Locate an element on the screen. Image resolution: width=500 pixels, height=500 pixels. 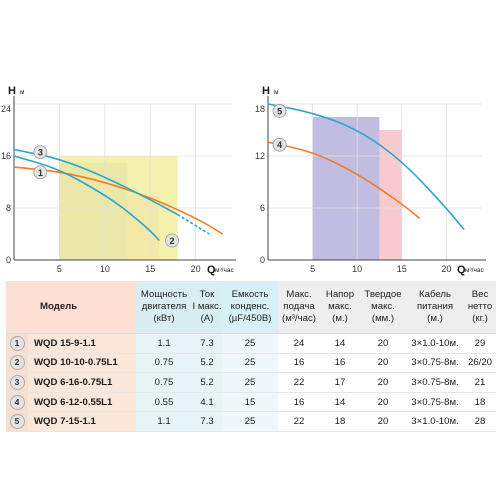
series-badge-3: 3 is located at coordinates (40, 152).